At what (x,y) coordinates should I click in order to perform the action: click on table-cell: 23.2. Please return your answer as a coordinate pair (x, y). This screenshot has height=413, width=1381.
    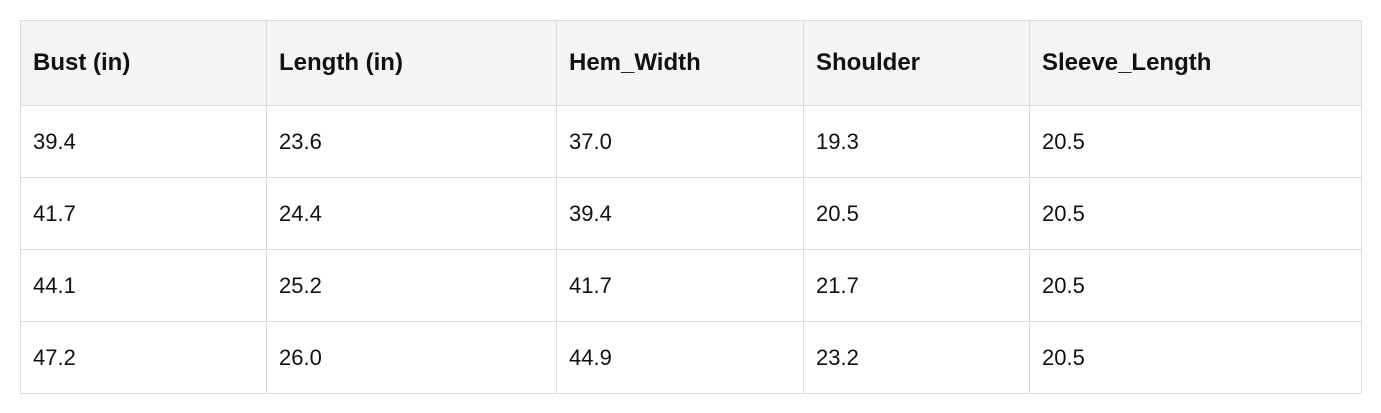
    Looking at the image, I should click on (916, 357).